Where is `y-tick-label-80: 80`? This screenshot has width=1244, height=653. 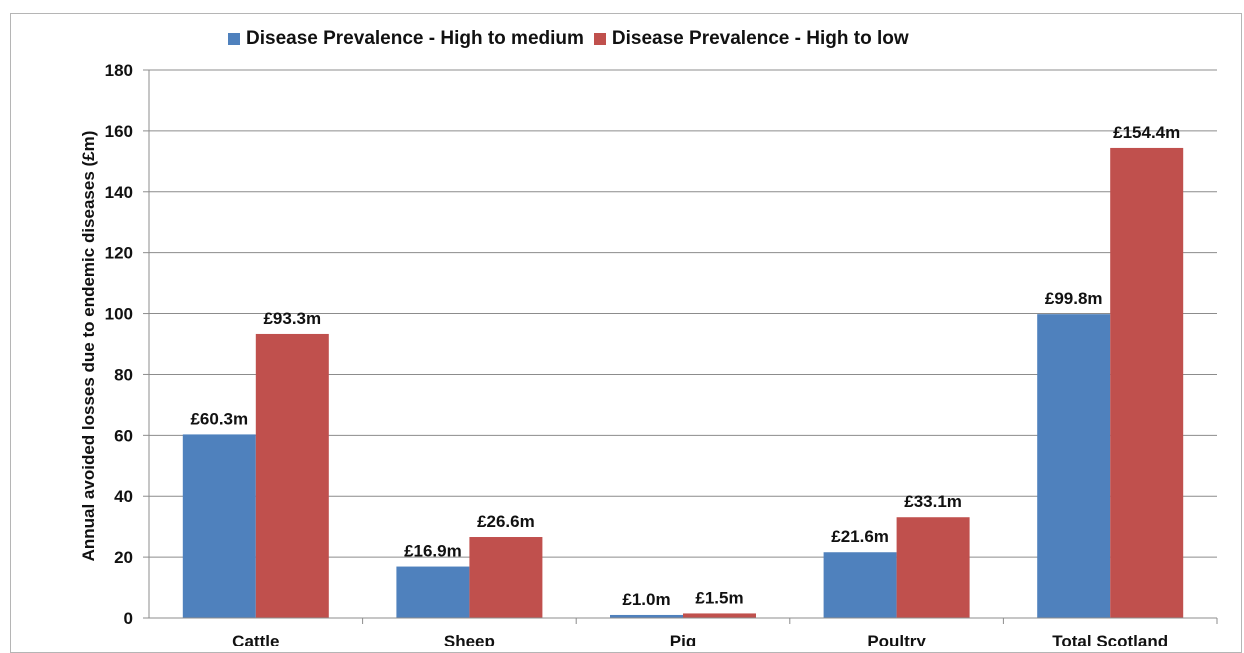 y-tick-label-80: 80 is located at coordinates (123, 374).